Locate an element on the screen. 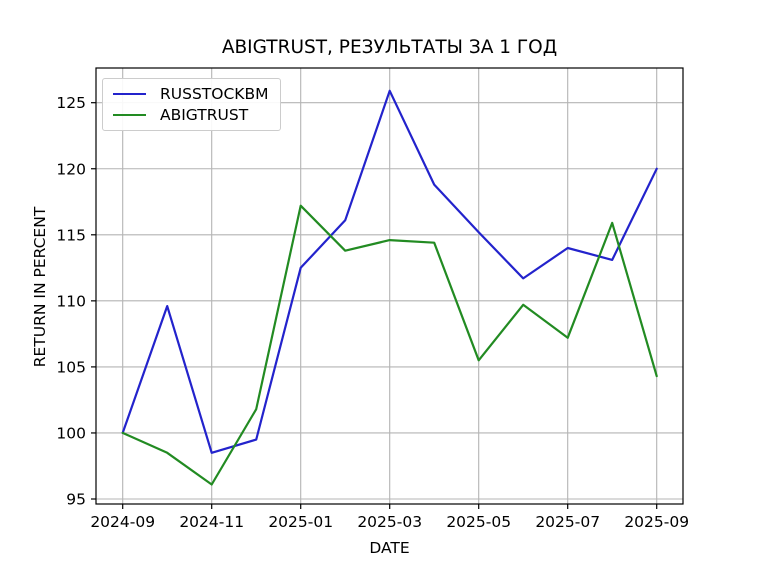 This screenshot has width=758, height=569. legend-item-abigtrust: ABIGTRUST is located at coordinates (191, 116).